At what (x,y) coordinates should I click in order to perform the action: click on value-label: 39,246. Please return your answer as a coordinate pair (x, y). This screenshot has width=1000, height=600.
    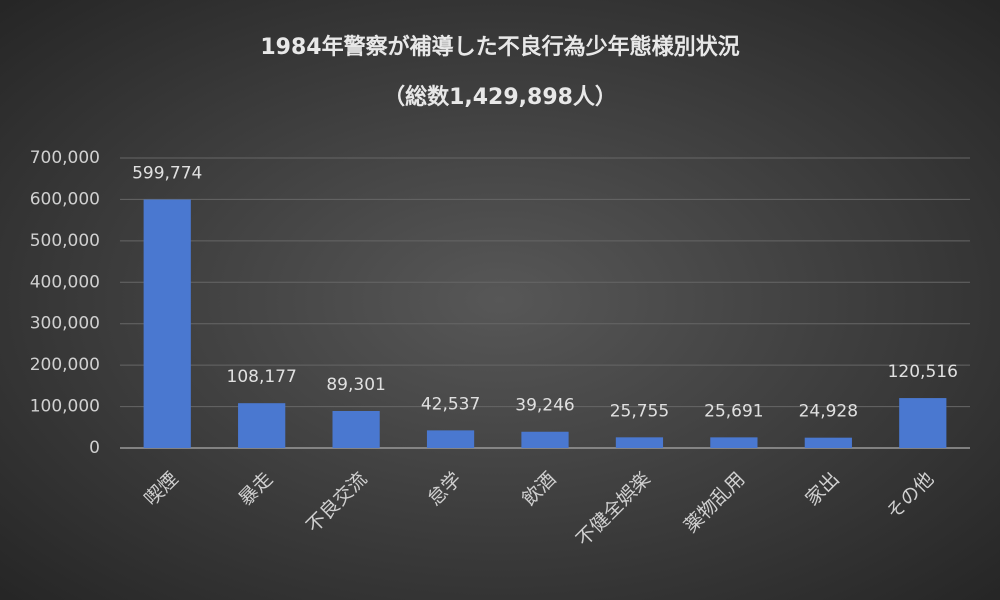
    Looking at the image, I should click on (544, 406).